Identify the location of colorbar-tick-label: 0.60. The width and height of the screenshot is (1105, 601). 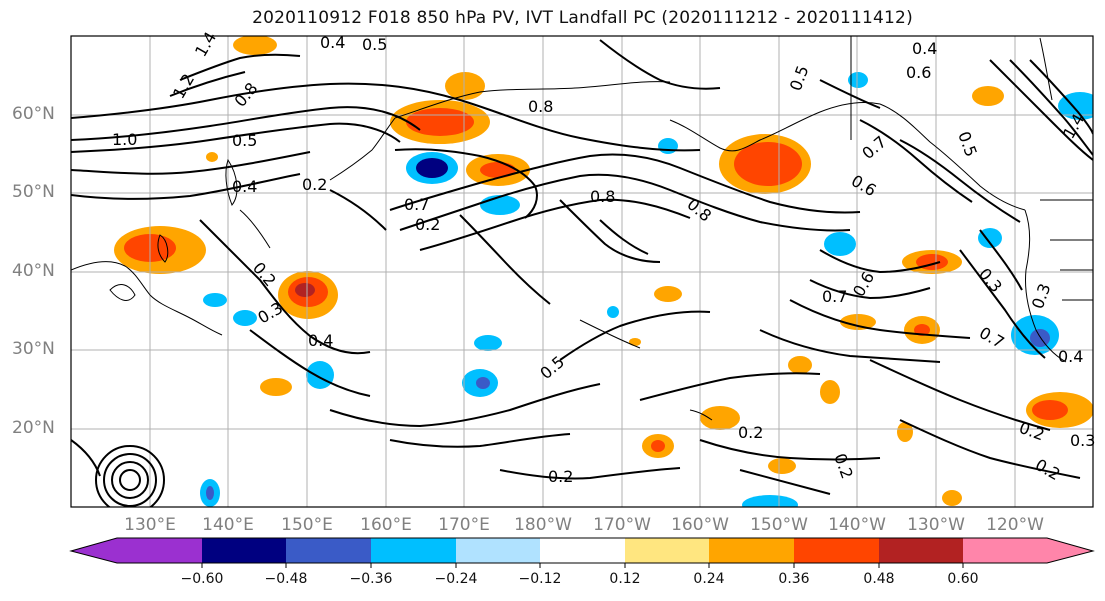
(963, 579).